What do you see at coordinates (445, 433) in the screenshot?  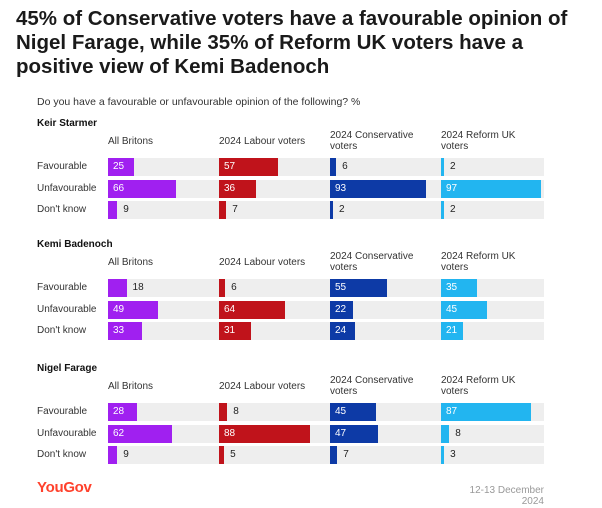 I see `bar-nigel-farage-2024-reform-uk-voters-unfavourable` at bounding box center [445, 433].